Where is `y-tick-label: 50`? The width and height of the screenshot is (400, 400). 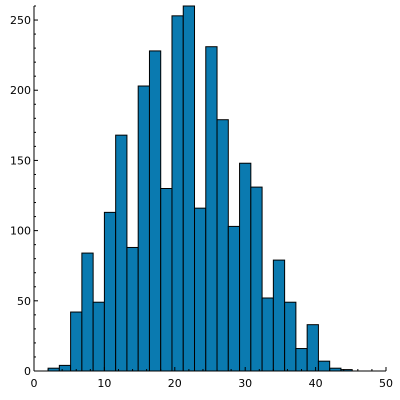 y-tick-label: 50 is located at coordinates (24, 301).